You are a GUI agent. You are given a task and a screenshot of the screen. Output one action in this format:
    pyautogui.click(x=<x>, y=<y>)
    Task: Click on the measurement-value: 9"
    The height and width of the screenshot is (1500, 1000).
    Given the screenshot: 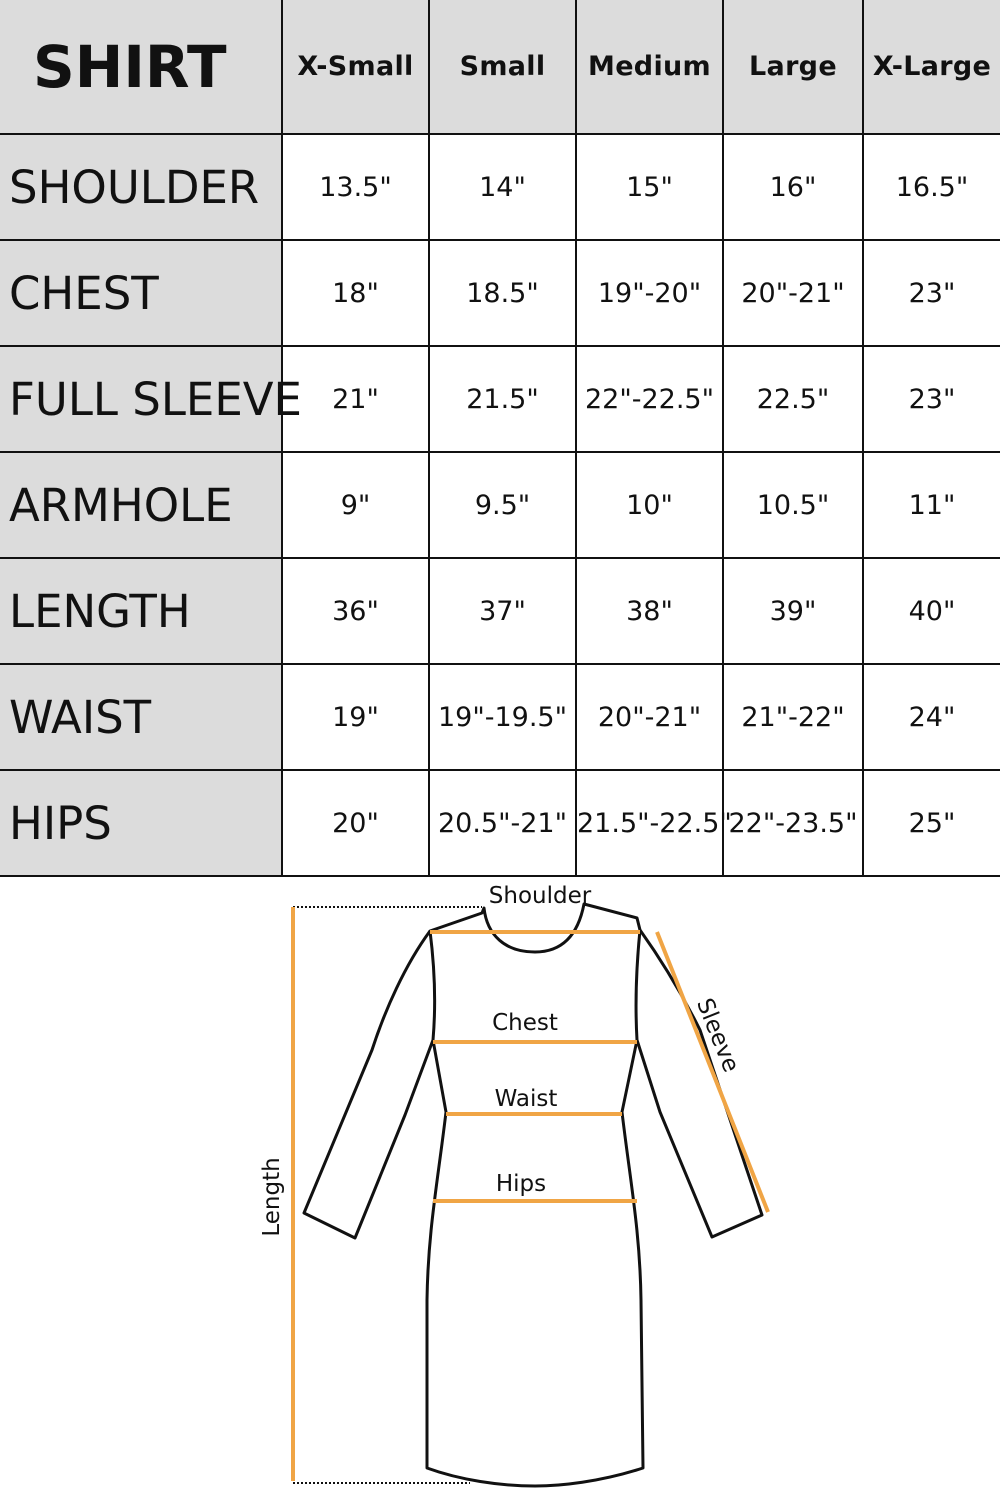 What is the action you would take?
    pyautogui.click(x=355, y=505)
    